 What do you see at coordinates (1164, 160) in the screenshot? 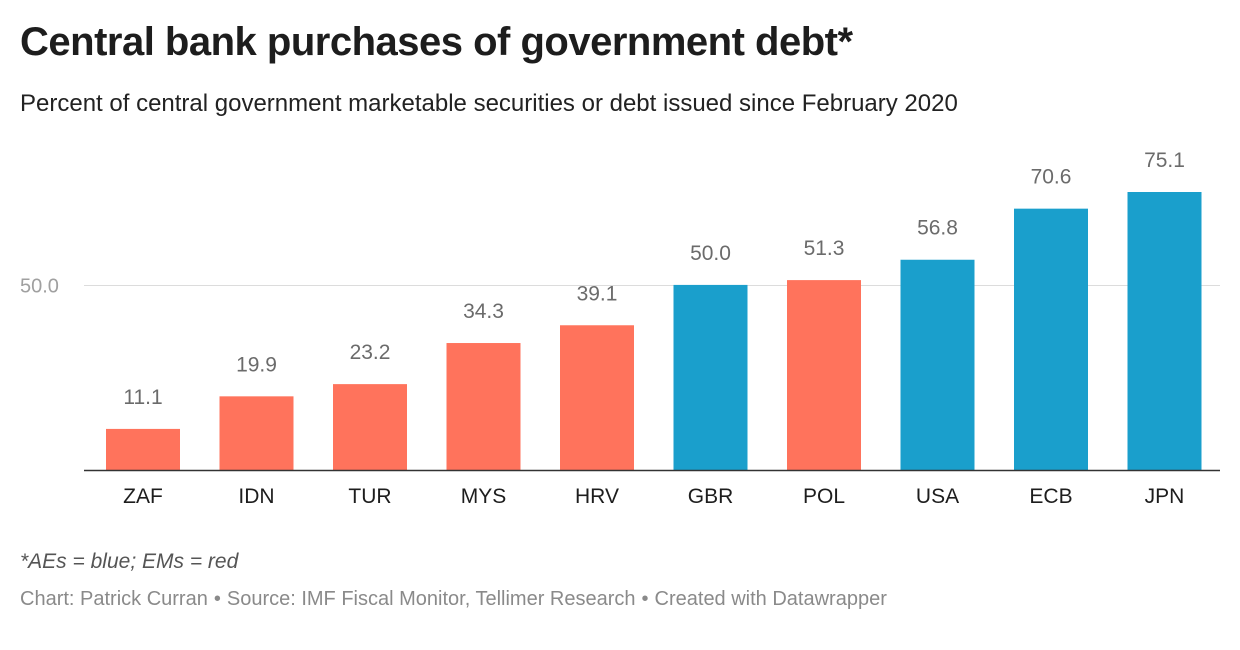
I see `value-label: 75.1` at bounding box center [1164, 160].